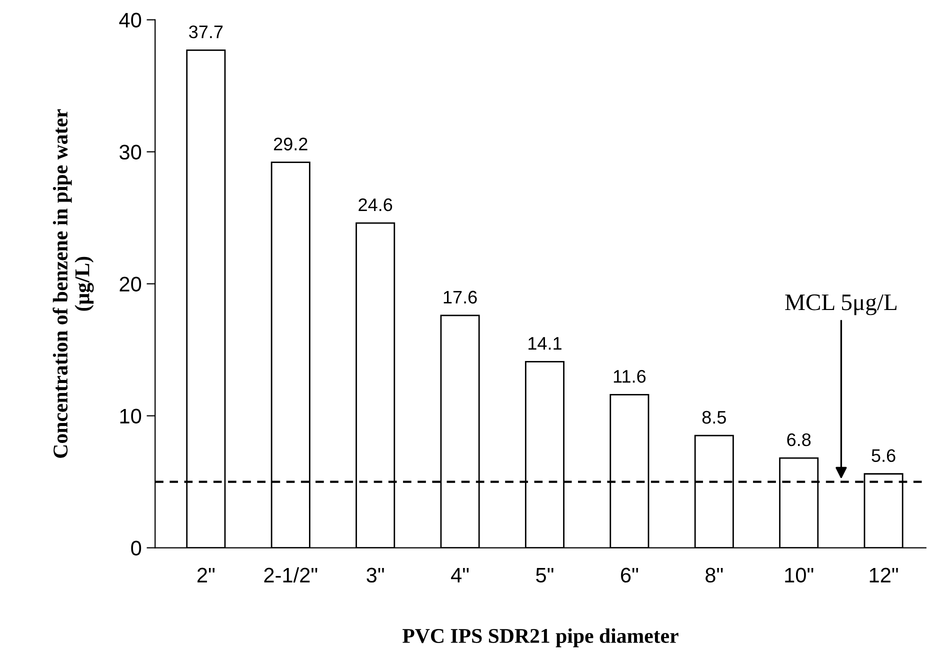  I want to click on data-label: 11.6, so click(630, 376).